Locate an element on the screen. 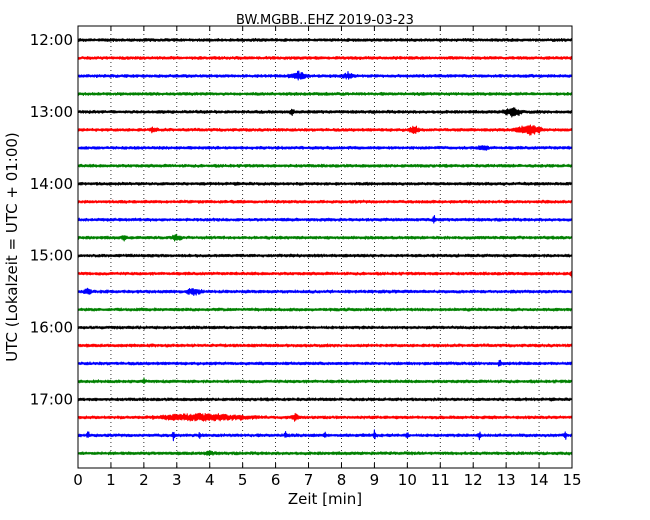 This screenshot has width=650, height=520. x-tick-label: 9 is located at coordinates (375, 480).